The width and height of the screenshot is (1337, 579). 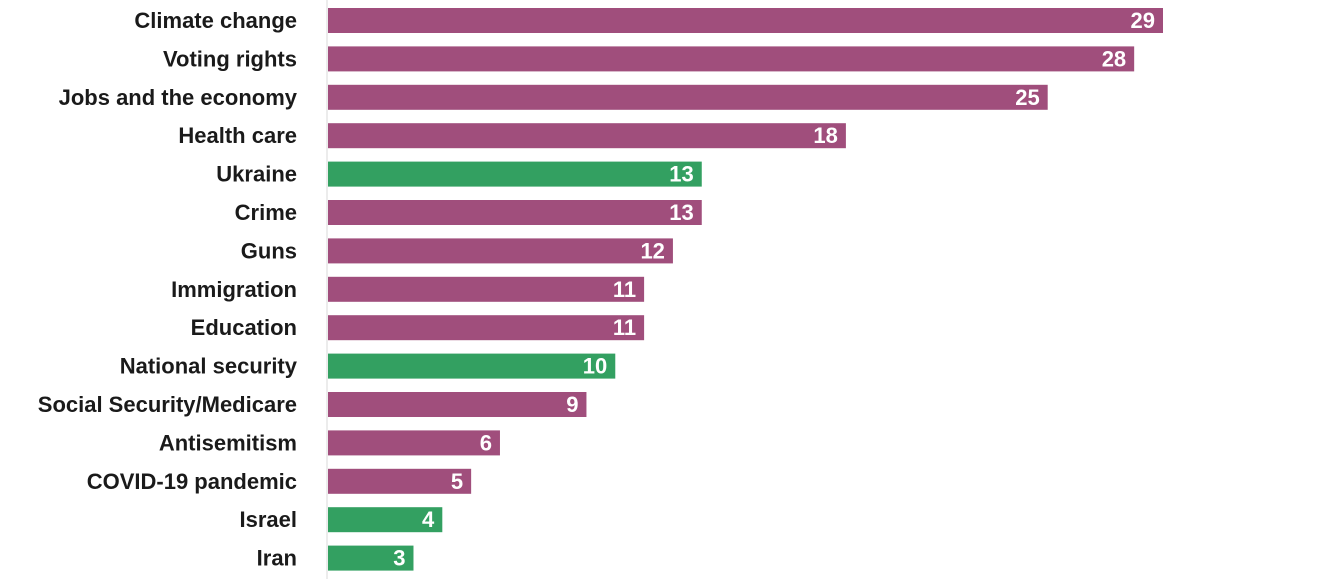 What do you see at coordinates (230, 58) in the screenshot?
I see `category-label: Voting rights` at bounding box center [230, 58].